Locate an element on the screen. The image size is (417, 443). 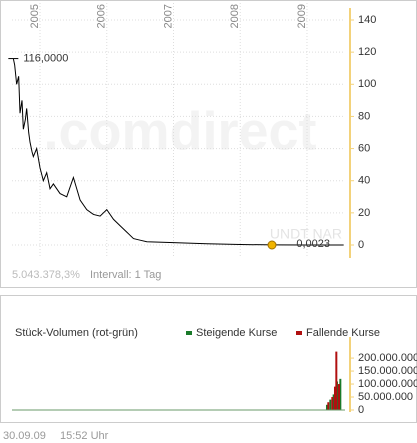
x-tick-label: 2007 is located at coordinates (168, 16).